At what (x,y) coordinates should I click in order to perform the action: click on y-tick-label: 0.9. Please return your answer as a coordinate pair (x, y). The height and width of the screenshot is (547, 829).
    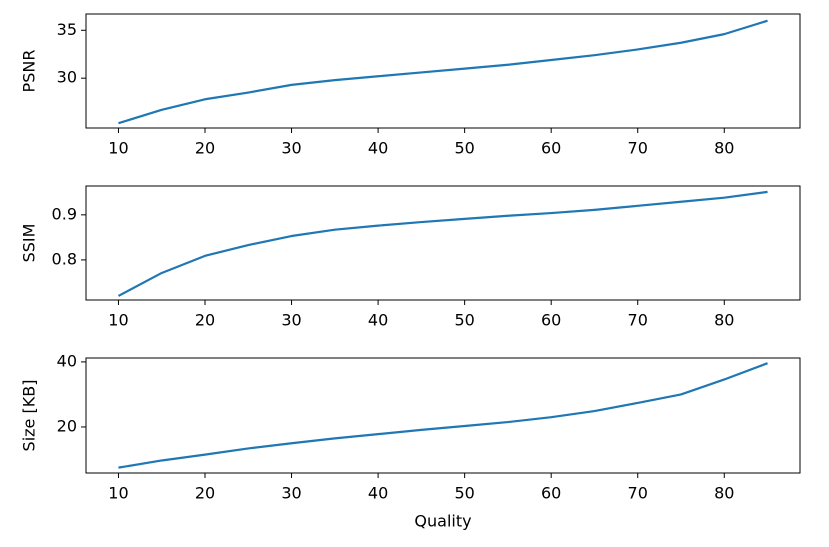
    Looking at the image, I should click on (64, 213).